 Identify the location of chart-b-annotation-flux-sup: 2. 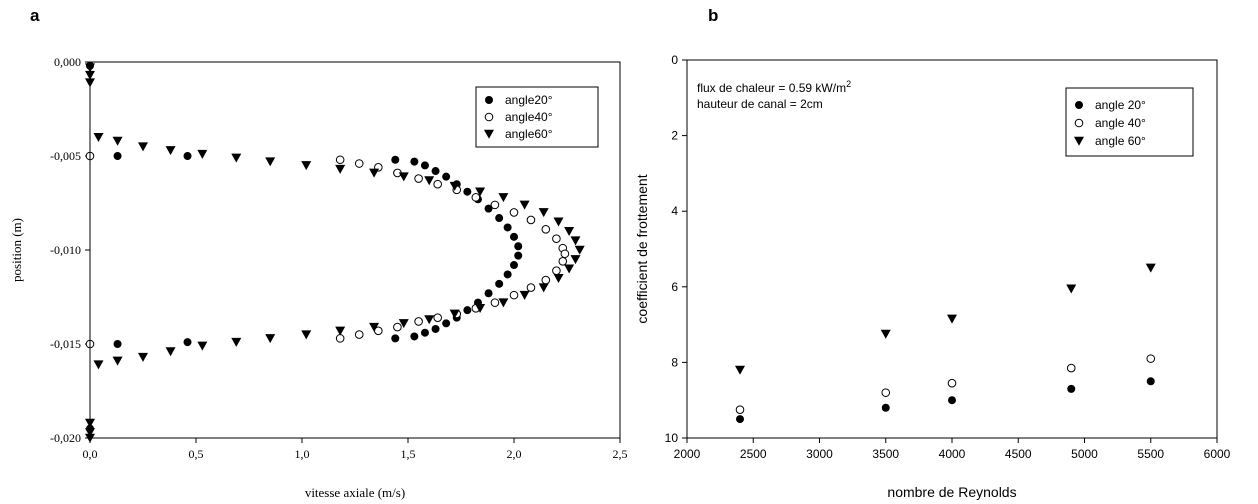
(848, 84).